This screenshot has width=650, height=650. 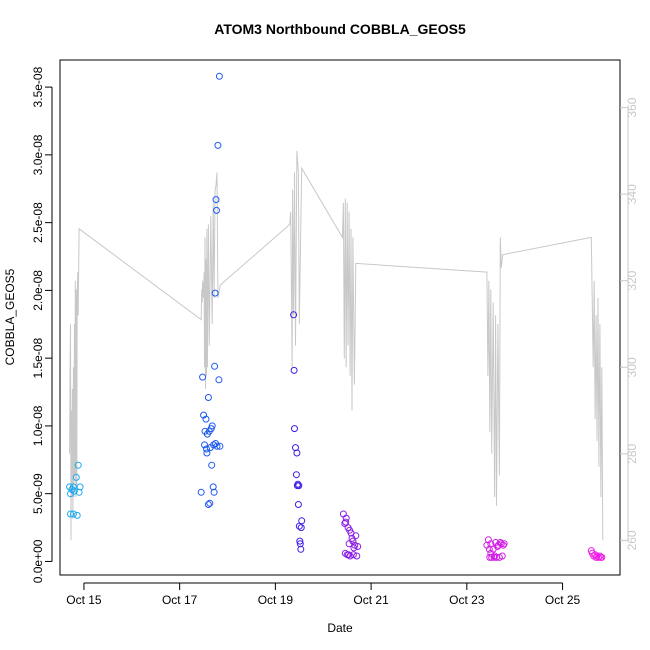 What do you see at coordinates (180, 600) in the screenshot?
I see `x-tick-label: Oct 17` at bounding box center [180, 600].